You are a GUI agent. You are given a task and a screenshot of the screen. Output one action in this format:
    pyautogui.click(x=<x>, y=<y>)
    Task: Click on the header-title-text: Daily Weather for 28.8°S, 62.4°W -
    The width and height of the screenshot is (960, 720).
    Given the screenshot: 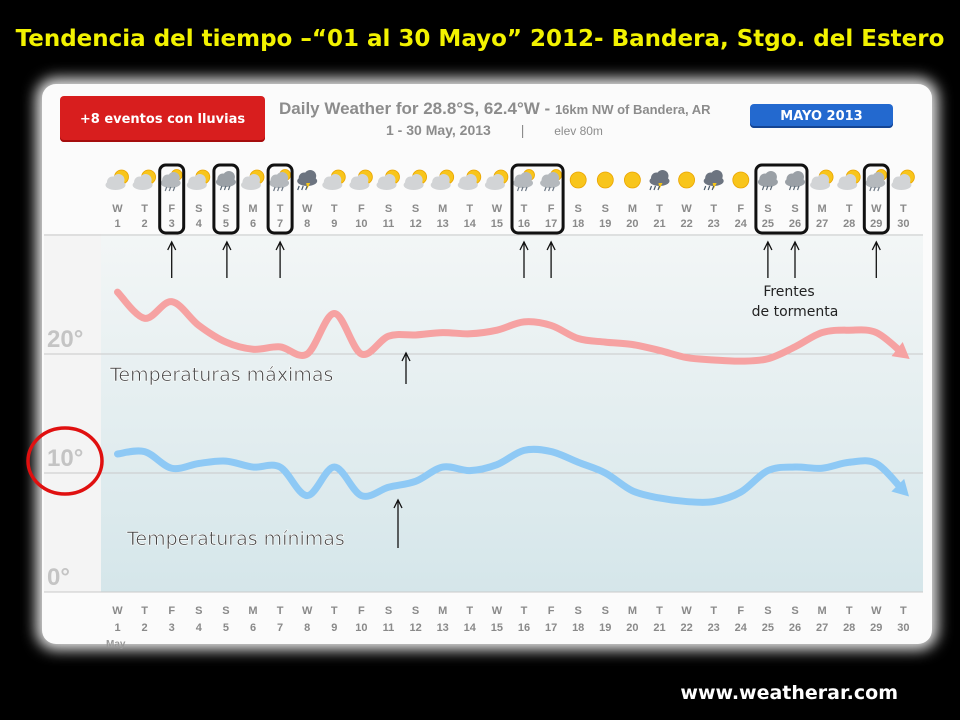 What is the action you would take?
    pyautogui.click(x=415, y=108)
    